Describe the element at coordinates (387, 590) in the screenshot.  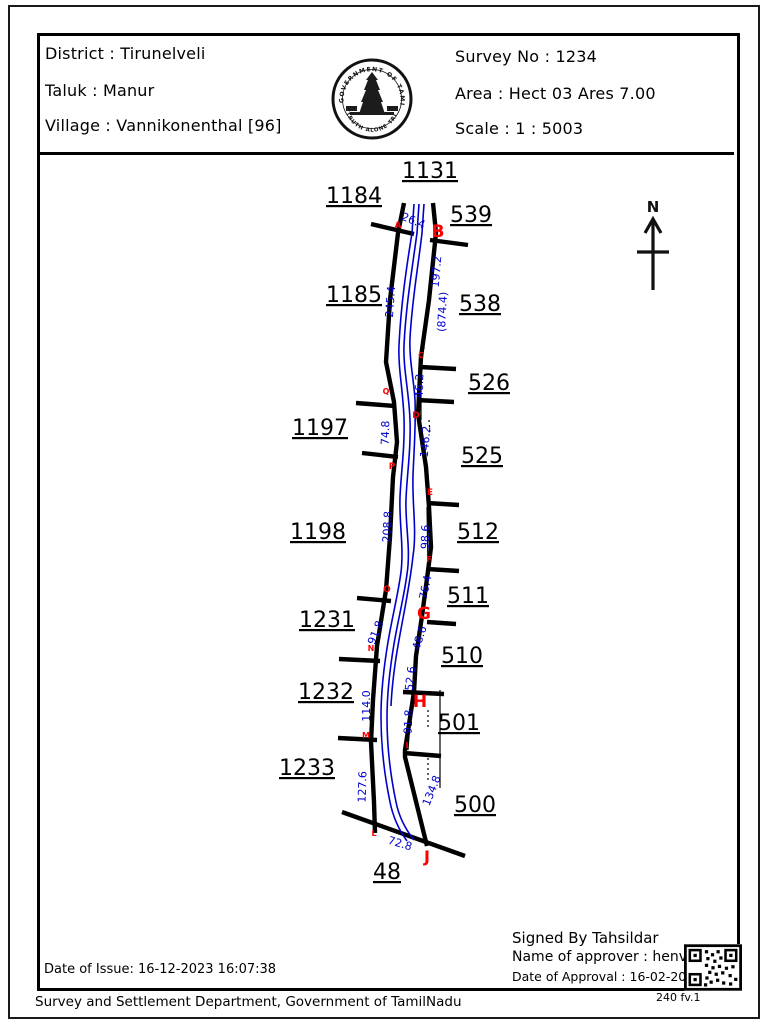
I see `point-label: O` at that location.